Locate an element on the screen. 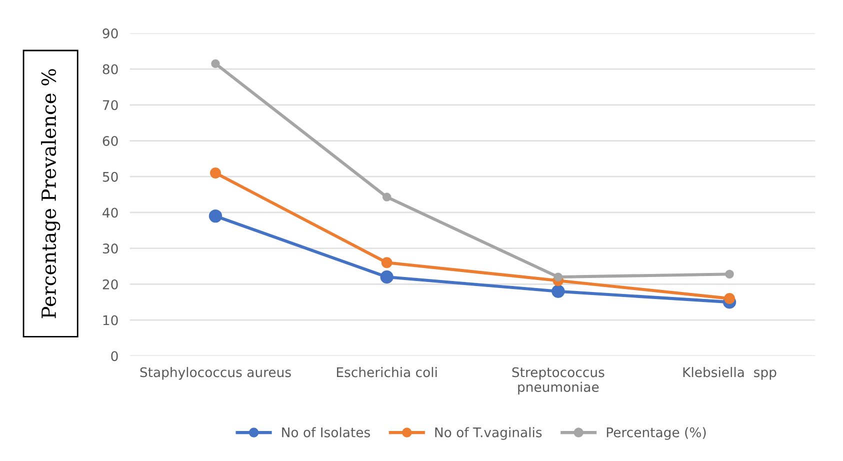  legend-label: No of T.vaginalis is located at coordinates (488, 433).